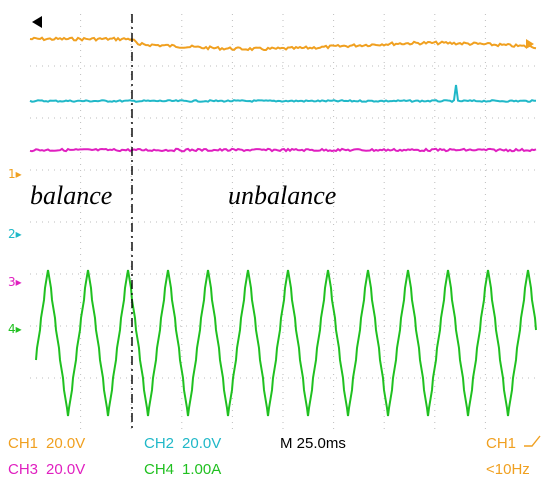  I want to click on marker-ch4: 4▸, so click(15, 329).